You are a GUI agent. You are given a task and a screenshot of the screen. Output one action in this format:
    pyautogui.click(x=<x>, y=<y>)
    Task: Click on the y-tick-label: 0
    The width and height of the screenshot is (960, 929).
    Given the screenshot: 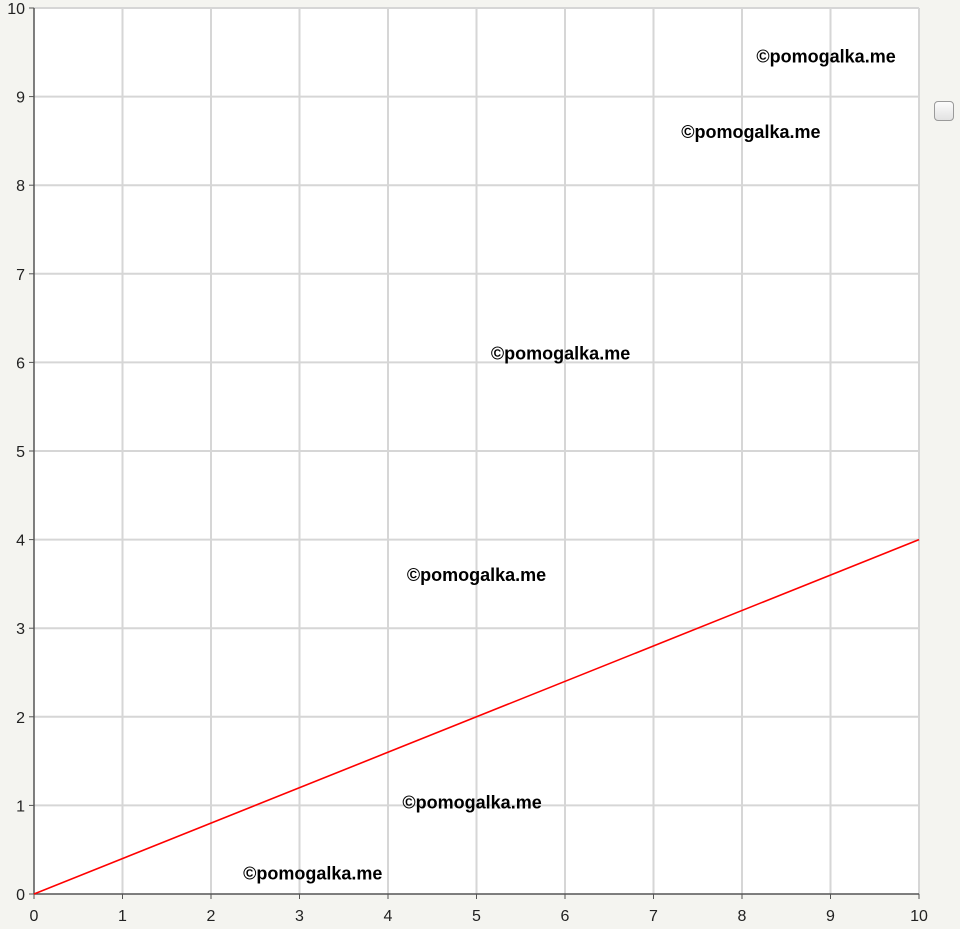 What is the action you would take?
    pyautogui.click(x=20, y=895)
    